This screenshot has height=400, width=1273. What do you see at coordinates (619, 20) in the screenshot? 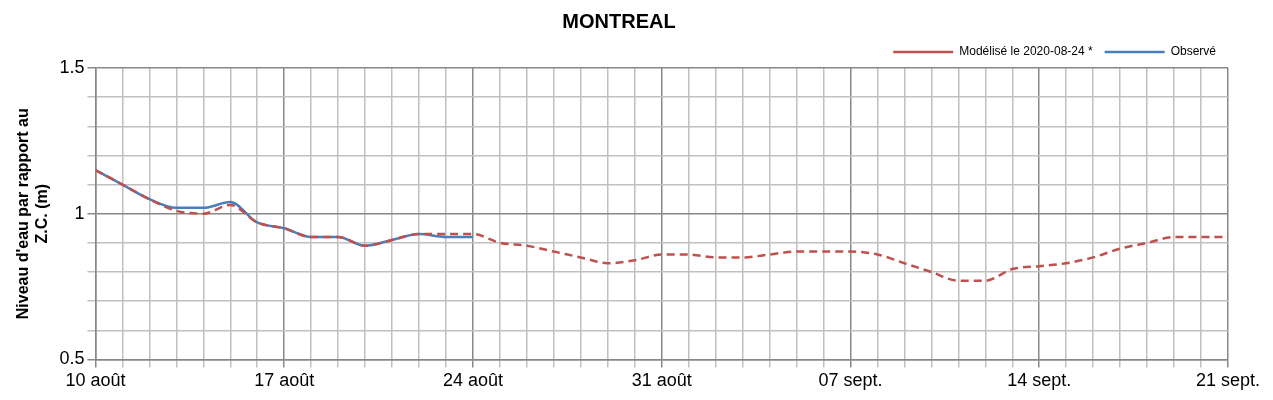
I see `chart-title: MONTREAL` at bounding box center [619, 20].